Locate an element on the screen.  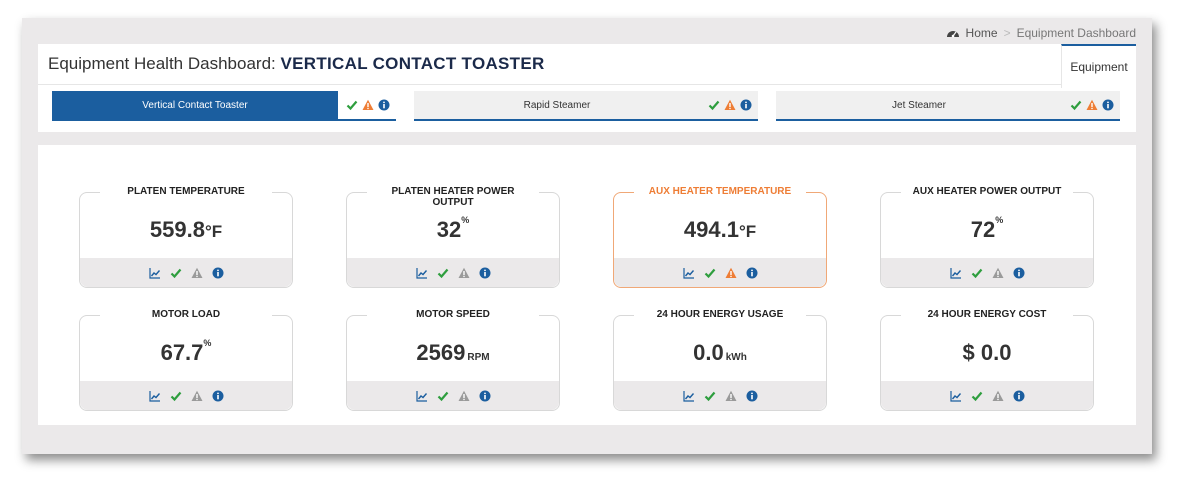
metric-title: AUX HEATER POWER OUTPUT is located at coordinates (987, 191).